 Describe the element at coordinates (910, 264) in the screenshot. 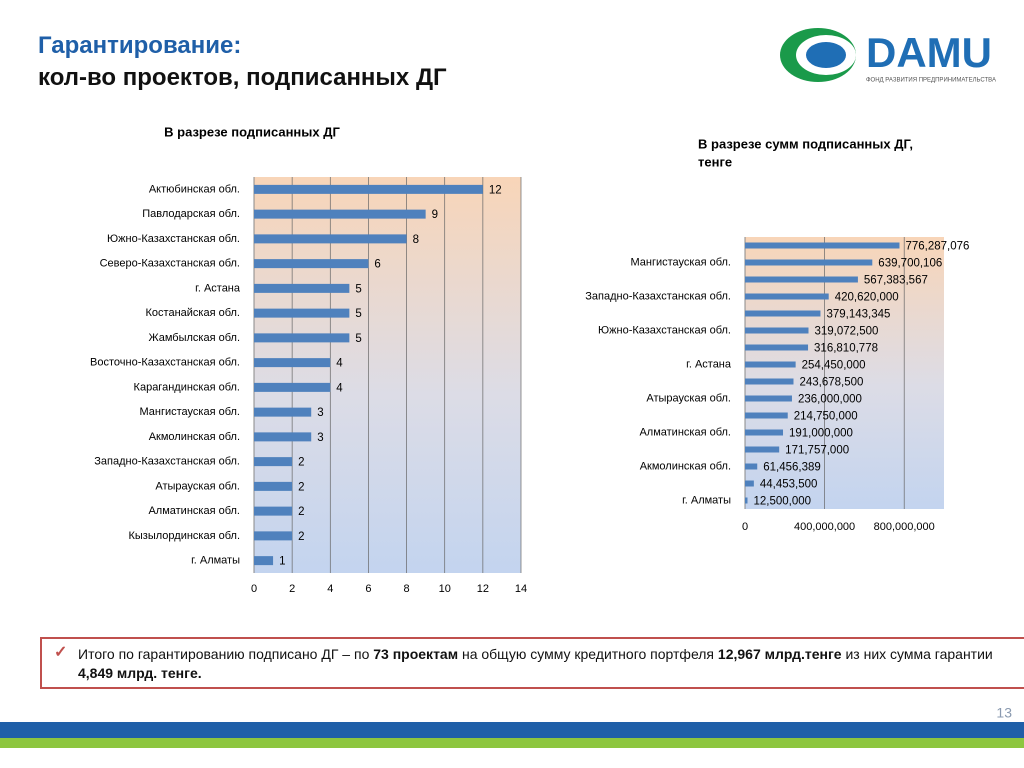

I see `data-label: 639,700,106` at that location.